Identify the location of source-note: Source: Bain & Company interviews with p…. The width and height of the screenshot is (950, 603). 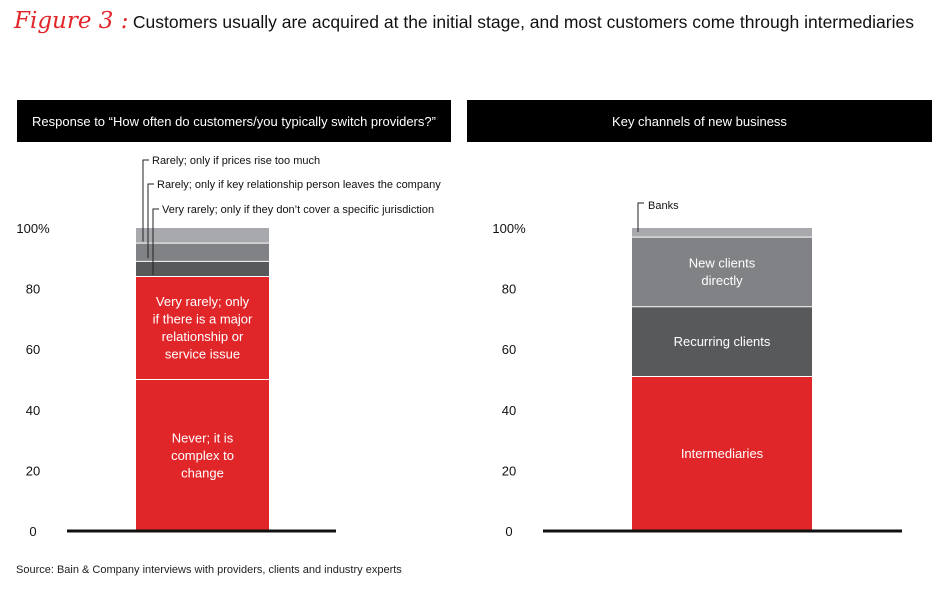
(209, 570).